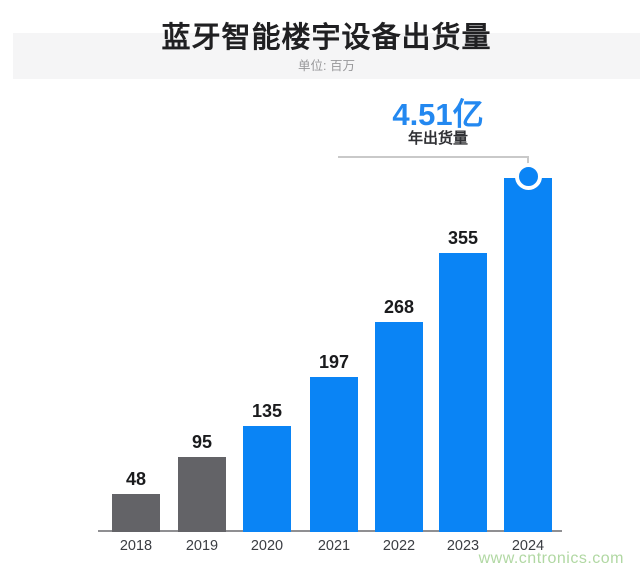 This screenshot has height=574, width=640. Describe the element at coordinates (202, 546) in the screenshot. I see `x-tick-2019: 2019` at that location.